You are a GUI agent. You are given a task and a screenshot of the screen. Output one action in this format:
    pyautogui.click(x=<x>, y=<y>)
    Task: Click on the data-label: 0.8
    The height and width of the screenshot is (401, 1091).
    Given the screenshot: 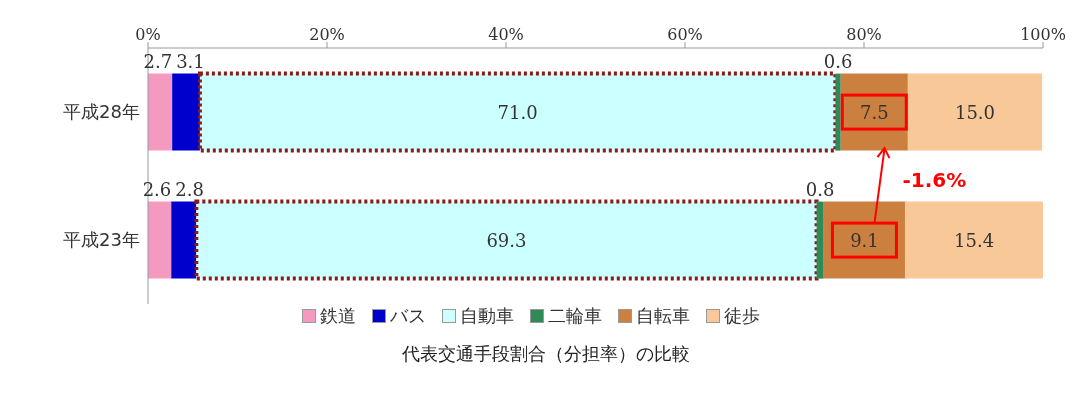 What is the action you would take?
    pyautogui.click(x=820, y=189)
    